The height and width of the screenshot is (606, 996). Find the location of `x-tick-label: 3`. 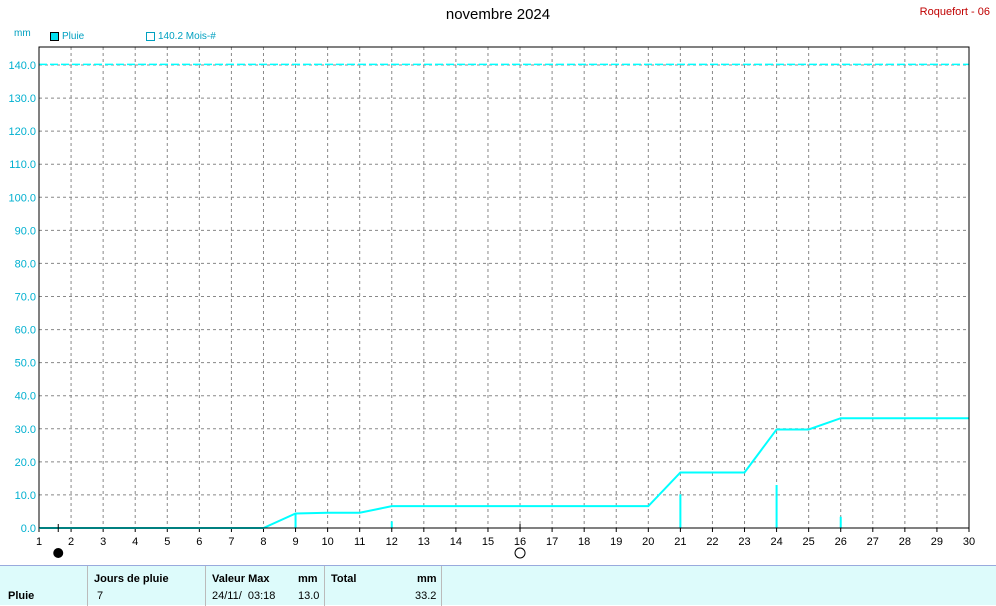

x-tick-label: 3 is located at coordinates (103, 542).